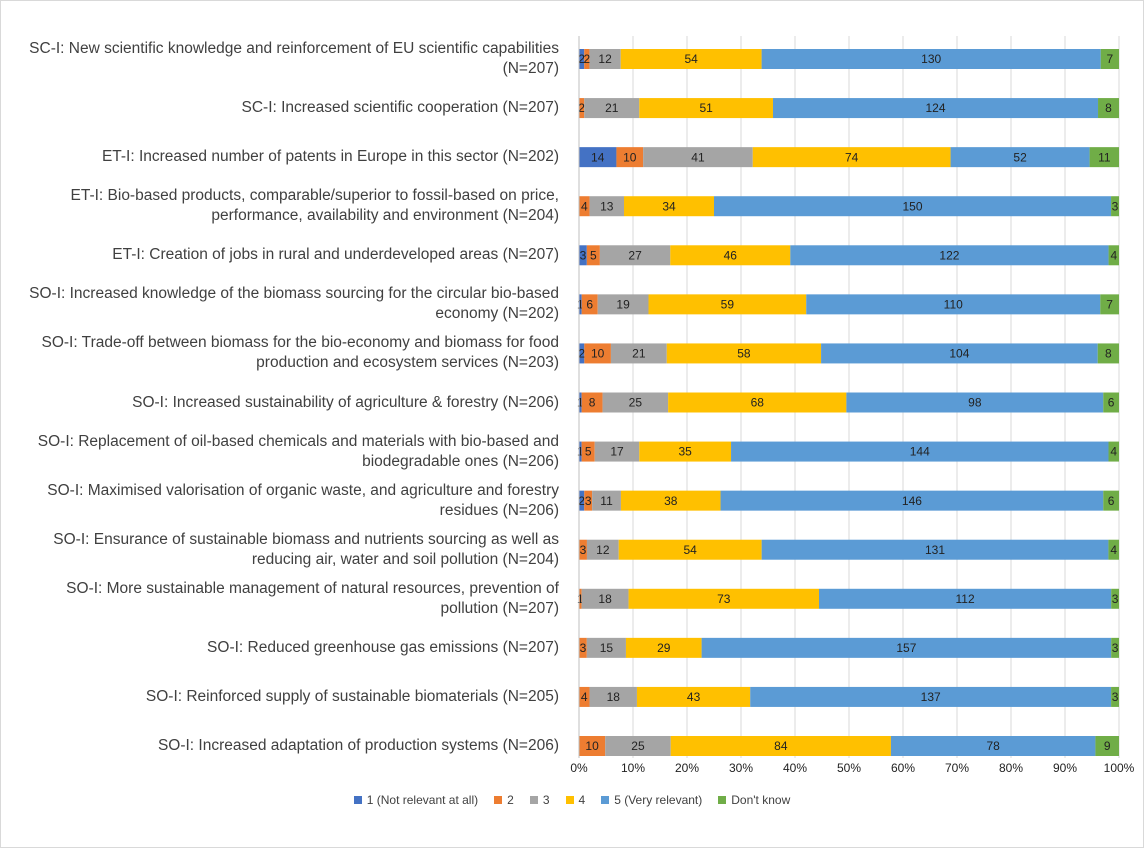 This screenshot has height=848, width=1144. What do you see at coordinates (724, 599) in the screenshot?
I see `data-label: 73` at bounding box center [724, 599].